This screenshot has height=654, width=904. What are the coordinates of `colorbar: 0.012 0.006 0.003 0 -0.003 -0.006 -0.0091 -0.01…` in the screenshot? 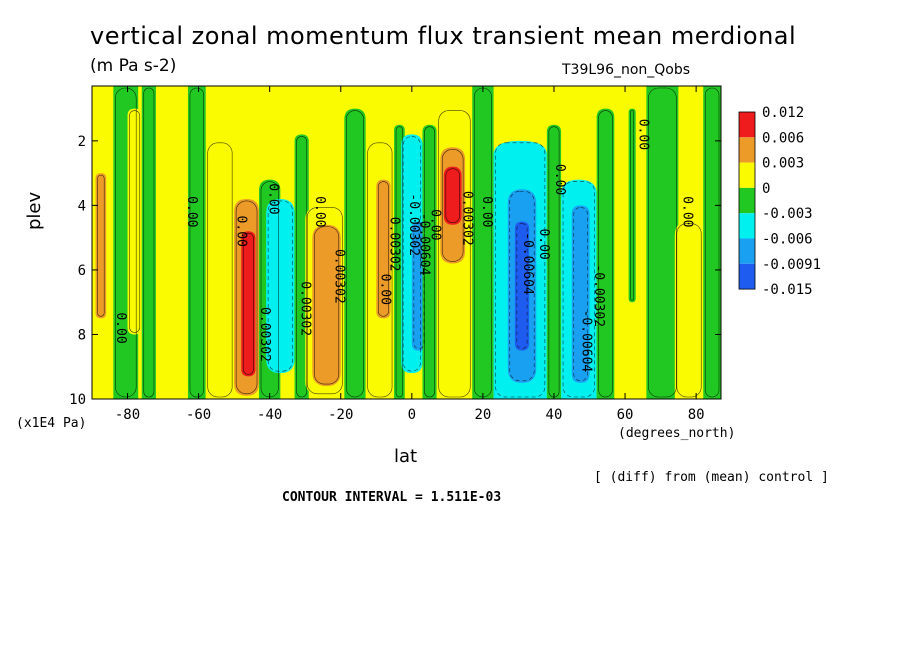 It's located at (779, 201).